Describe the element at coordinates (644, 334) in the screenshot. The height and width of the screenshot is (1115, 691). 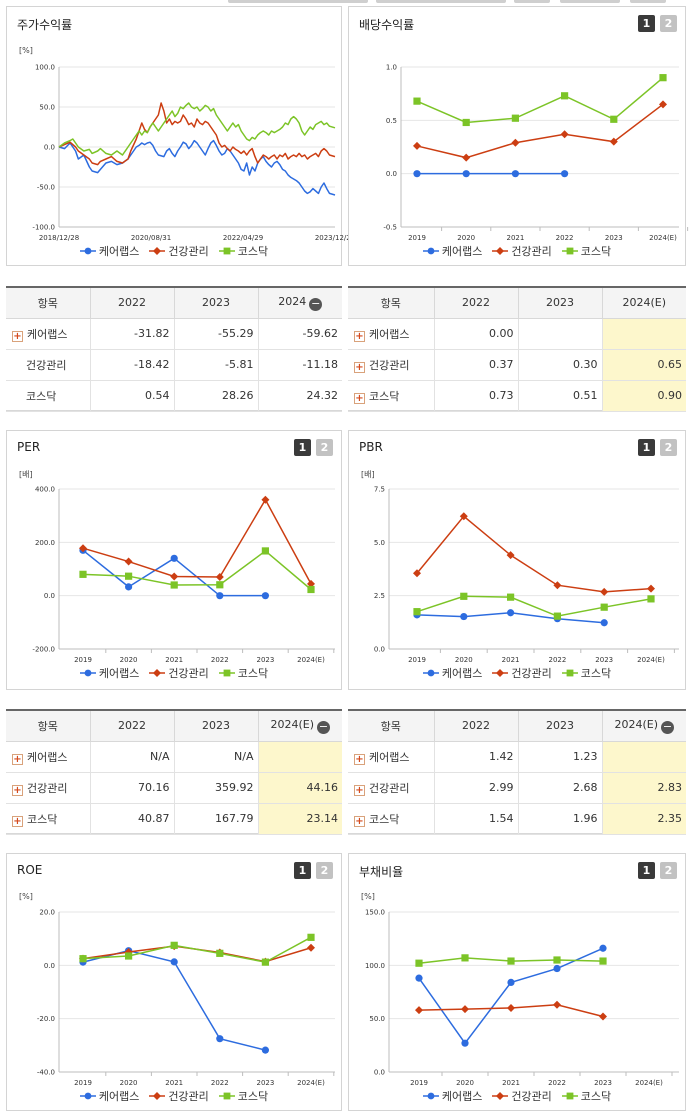
I see `table-cell` at that location.